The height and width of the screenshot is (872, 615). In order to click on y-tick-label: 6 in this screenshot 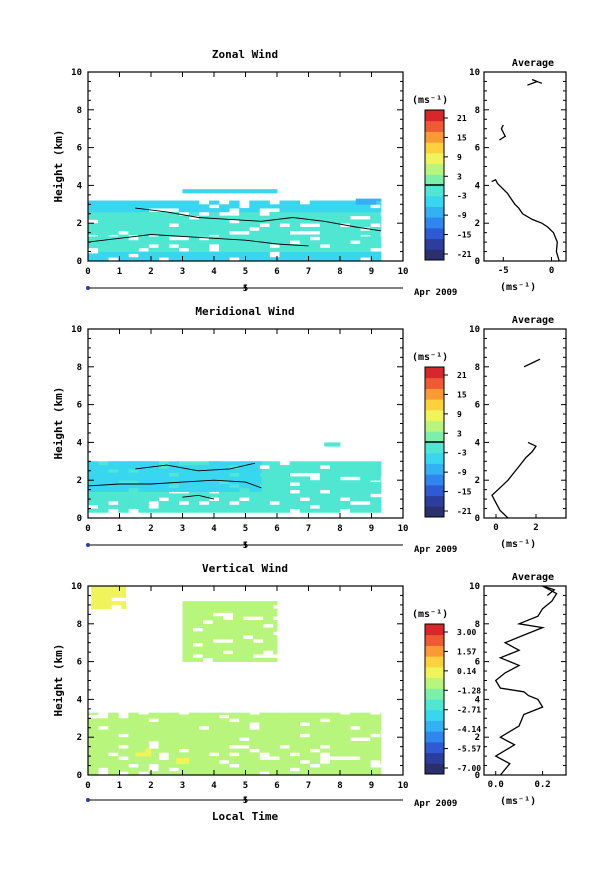, I will do `click(79, 406)`.